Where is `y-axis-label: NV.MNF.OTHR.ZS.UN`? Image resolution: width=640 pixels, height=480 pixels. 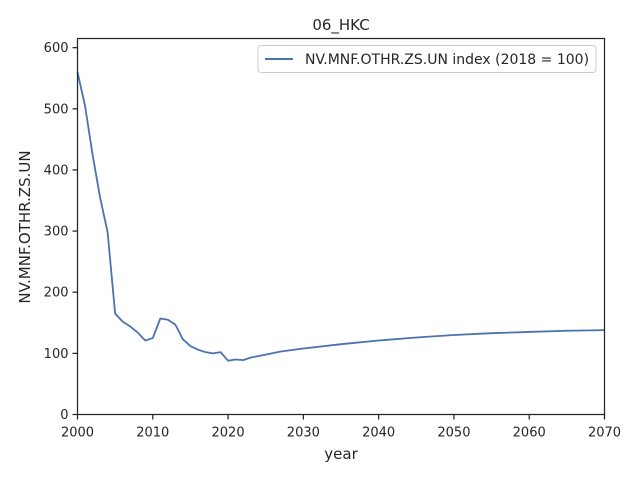
y-axis-label: NV.MNF.OTHR.ZS.UN is located at coordinates (25, 226).